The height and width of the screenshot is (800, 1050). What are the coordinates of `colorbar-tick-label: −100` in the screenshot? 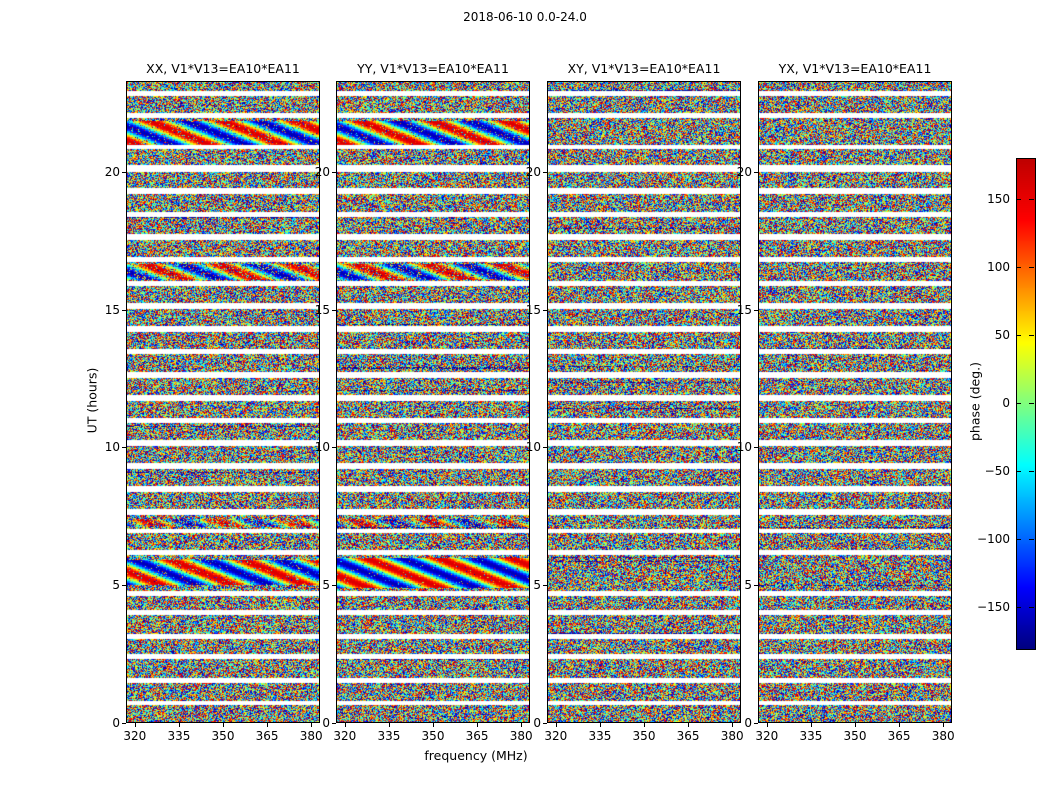 It's located at (993, 539).